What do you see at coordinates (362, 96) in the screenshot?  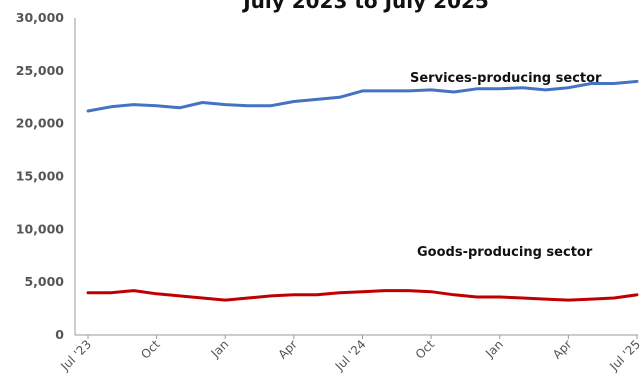 I see `services-series-line` at bounding box center [362, 96].